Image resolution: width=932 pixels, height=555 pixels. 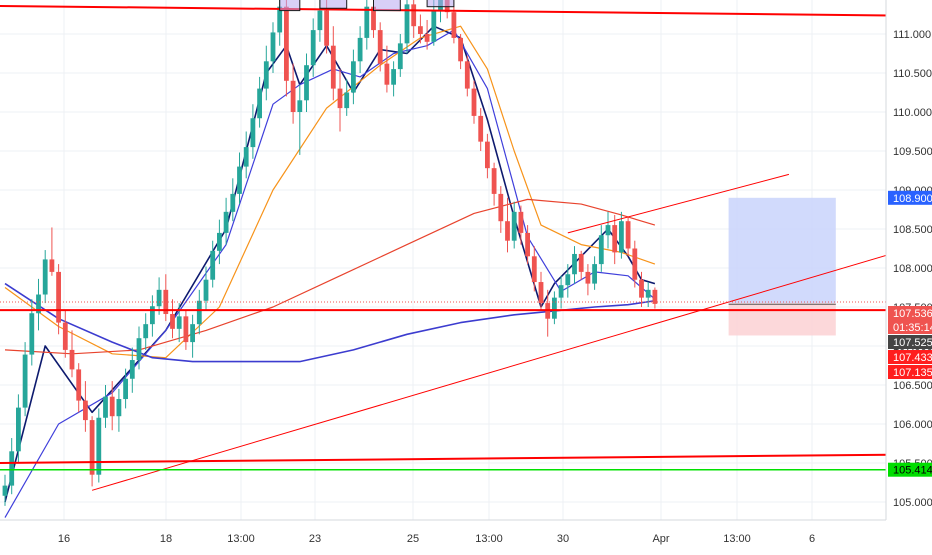 I want to click on x-tick-label: 25, so click(x=413, y=539).